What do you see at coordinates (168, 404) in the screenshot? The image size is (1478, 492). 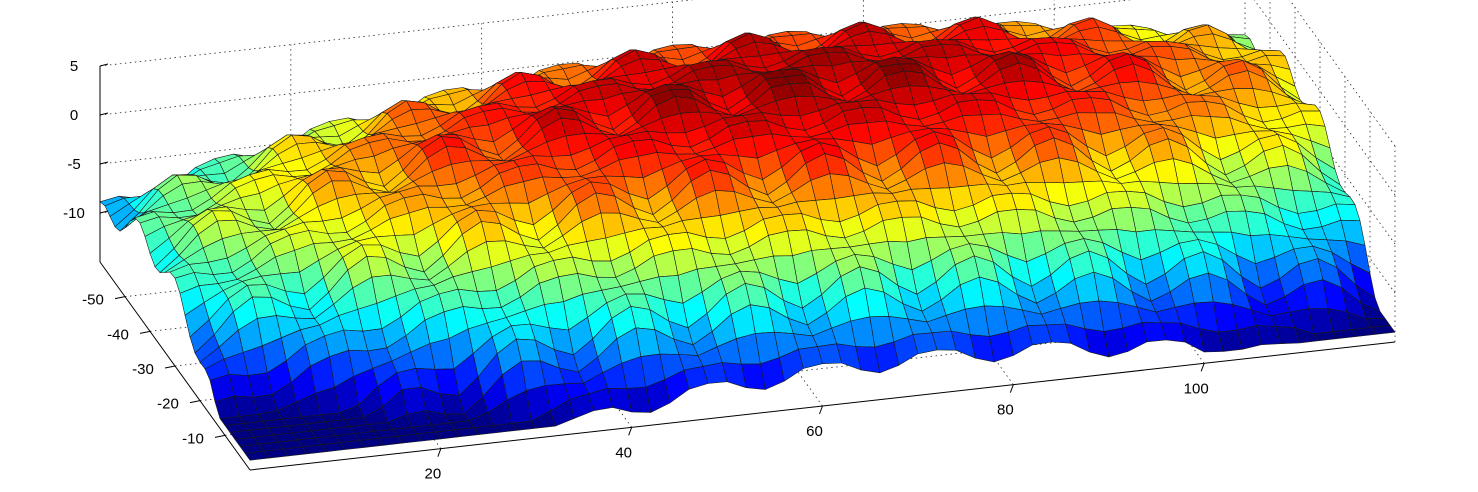 I see `y-tick-label: -20` at bounding box center [168, 404].